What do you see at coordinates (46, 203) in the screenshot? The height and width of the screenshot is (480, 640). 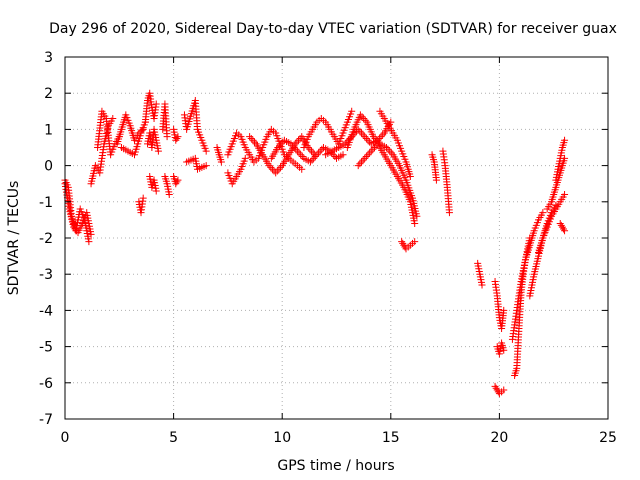 I see `y-tick-label: -1` at bounding box center [46, 203].